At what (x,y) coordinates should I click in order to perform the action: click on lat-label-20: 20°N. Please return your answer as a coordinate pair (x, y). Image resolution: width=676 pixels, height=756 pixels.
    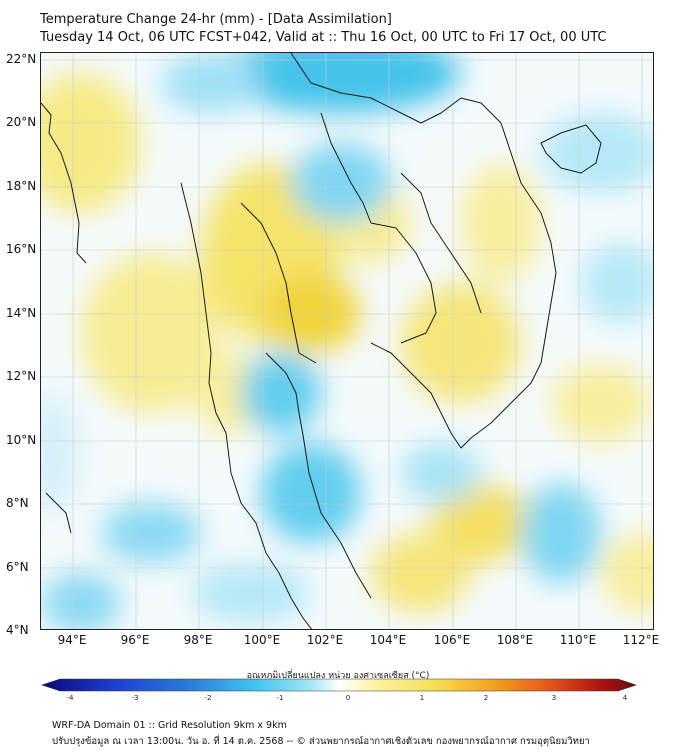
    Looking at the image, I should click on (21, 122).